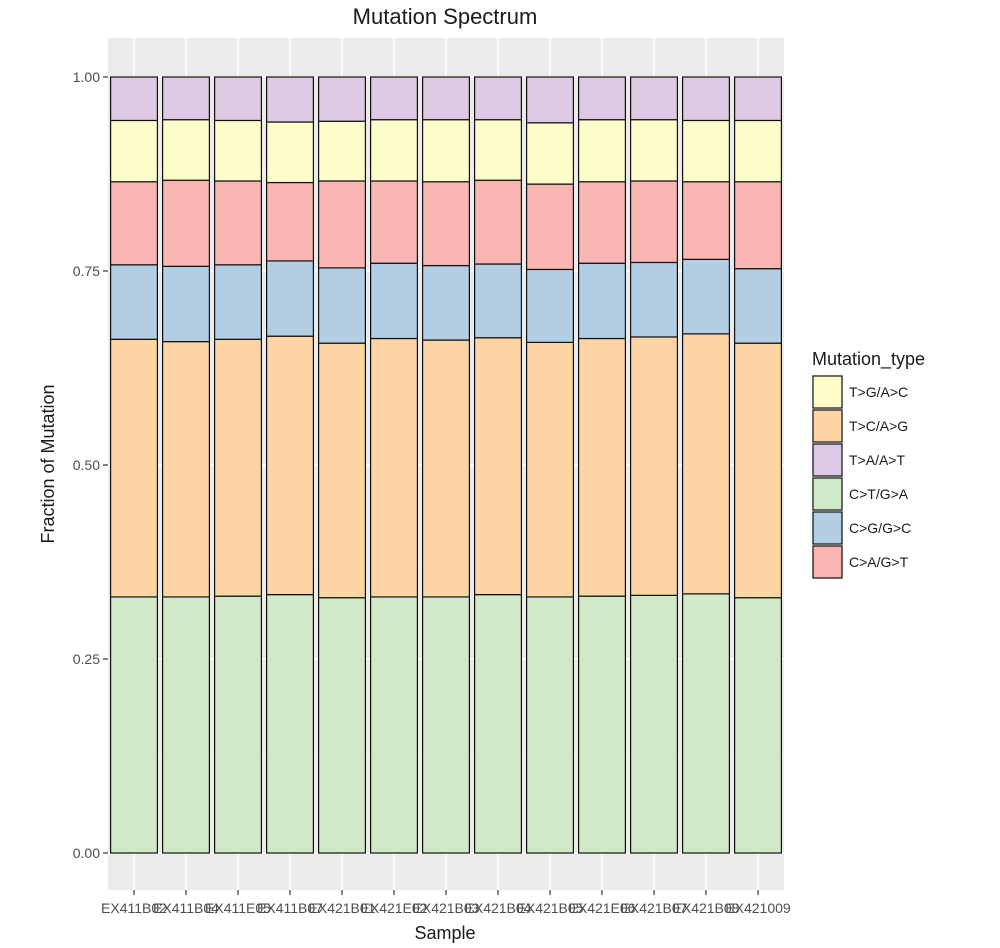 The height and width of the screenshot is (948, 1000). Describe the element at coordinates (444, 933) in the screenshot. I see `x-axis-label: Sample` at that location.